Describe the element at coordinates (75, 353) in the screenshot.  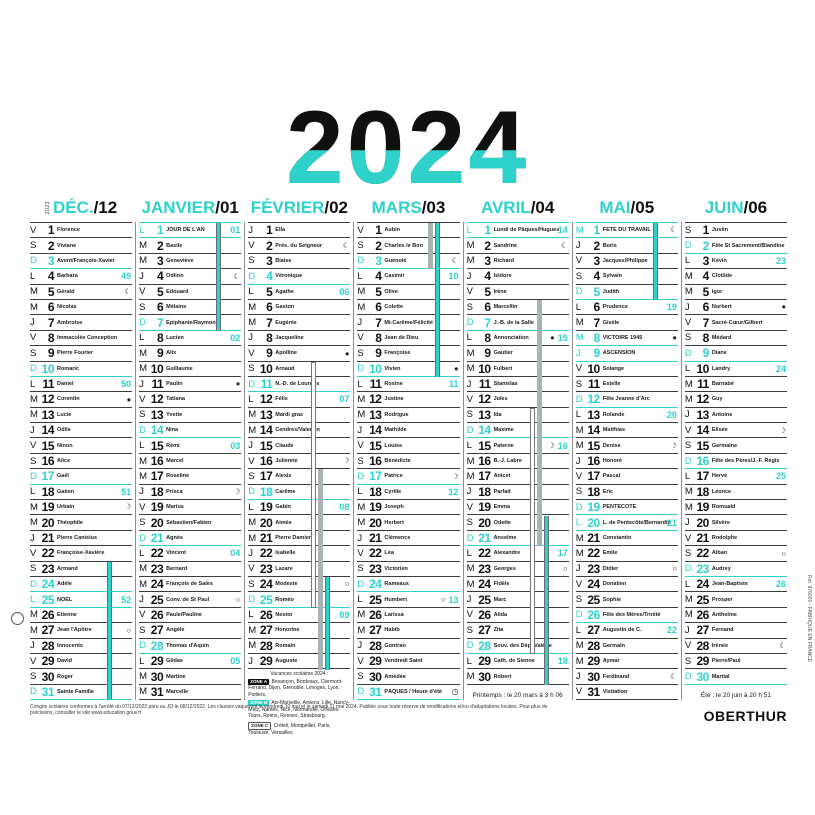
I see `saint-name: Pierre Fourier` at that location.